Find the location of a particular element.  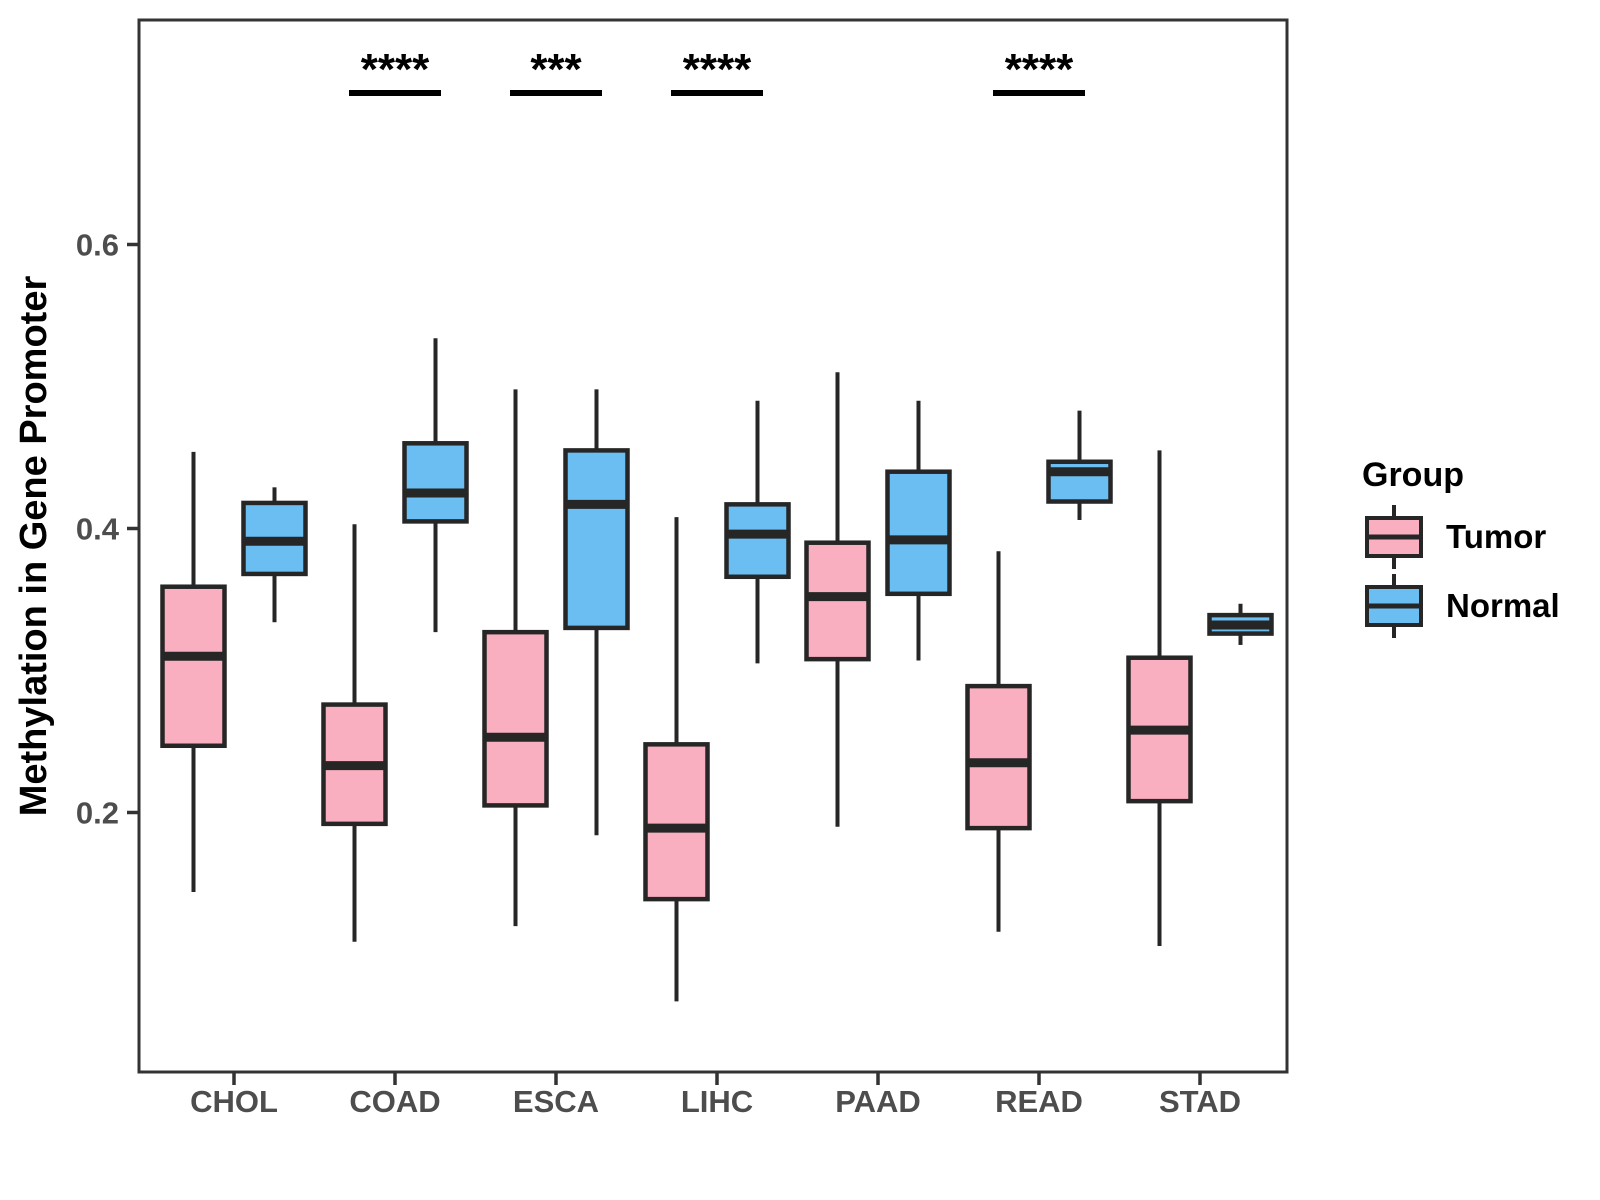

x-tick-label: ESCA is located at coordinates (556, 1101).